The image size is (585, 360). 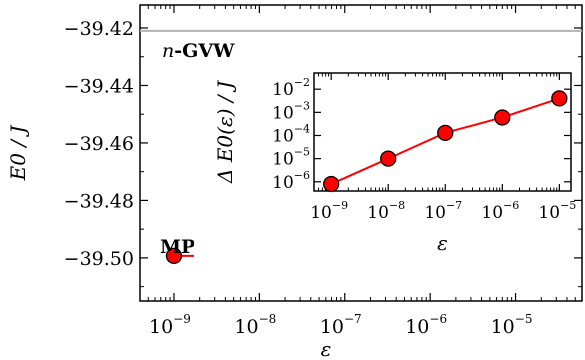 What do you see at coordinates (442, 243) in the screenshot?
I see `inset-x-axis-label: ε` at bounding box center [442, 243].